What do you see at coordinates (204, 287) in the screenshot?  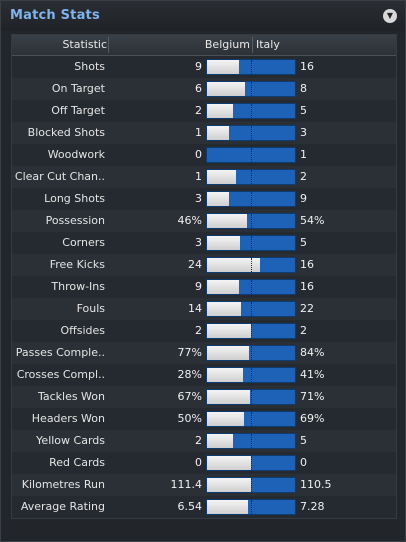 I see `table-row: Throw-Ins 9 16` at bounding box center [204, 287].